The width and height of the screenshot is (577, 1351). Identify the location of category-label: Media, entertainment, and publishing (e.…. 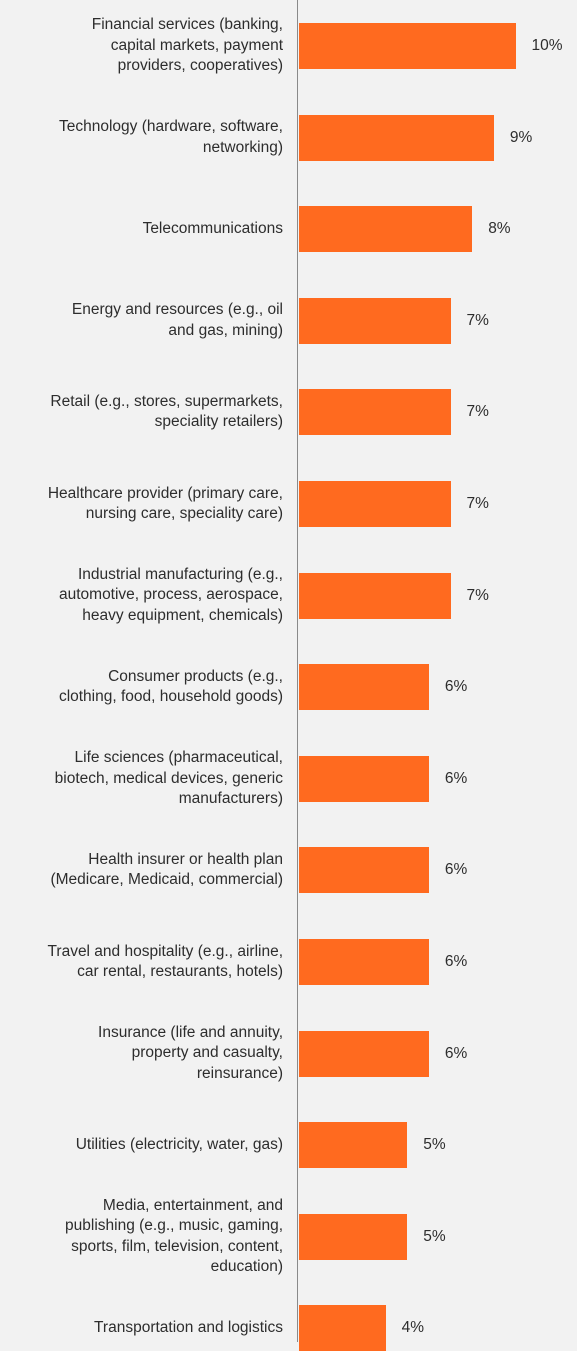
(174, 1236).